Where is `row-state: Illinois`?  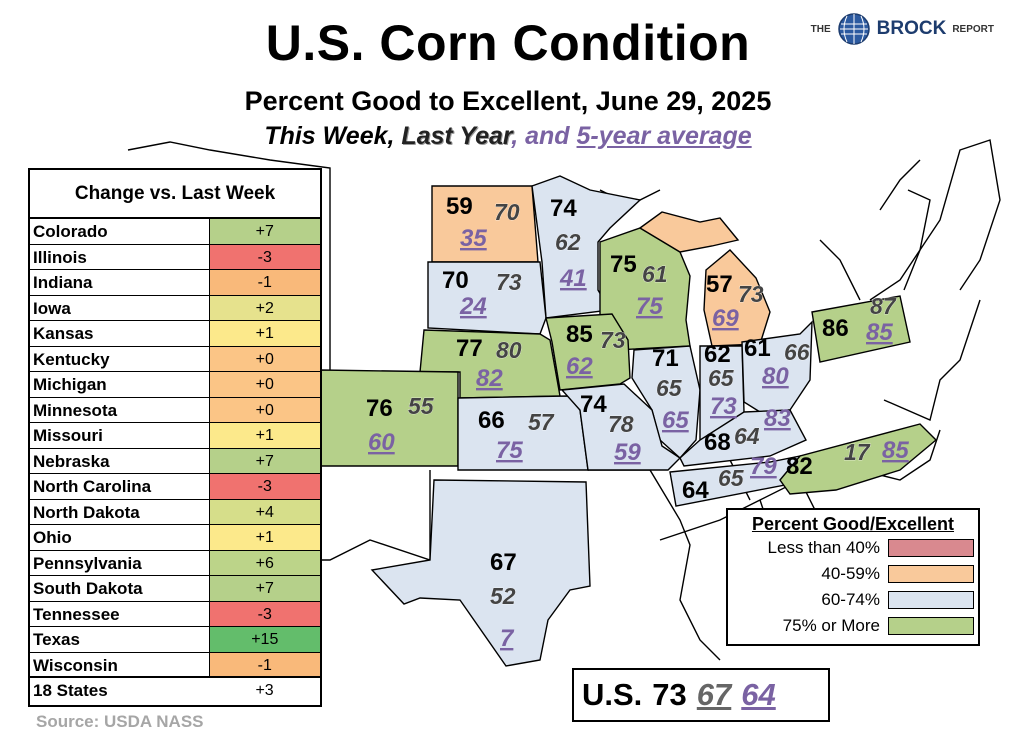 row-state: Illinois is located at coordinates (60, 257).